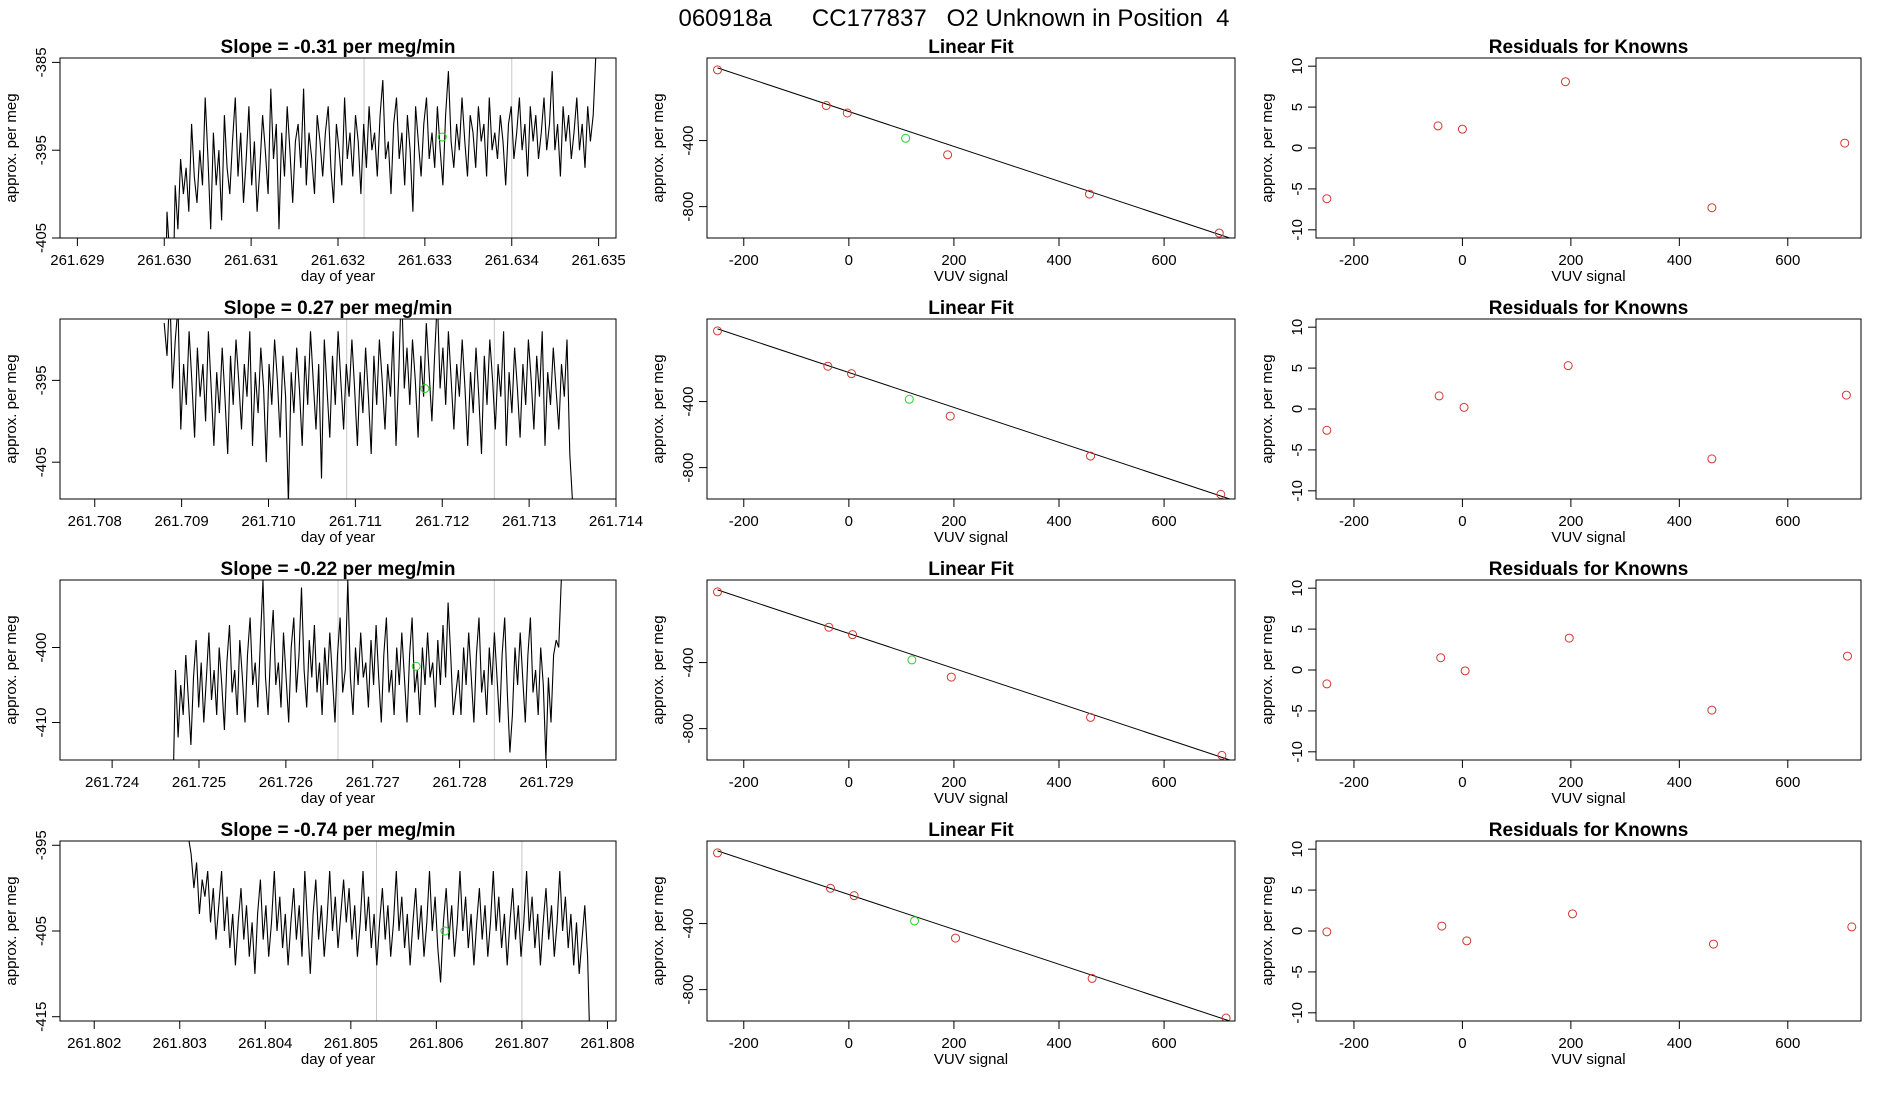 This screenshot has height=1100, width=1900. I want to click on x-tick-label: 261.725, so click(199, 782).